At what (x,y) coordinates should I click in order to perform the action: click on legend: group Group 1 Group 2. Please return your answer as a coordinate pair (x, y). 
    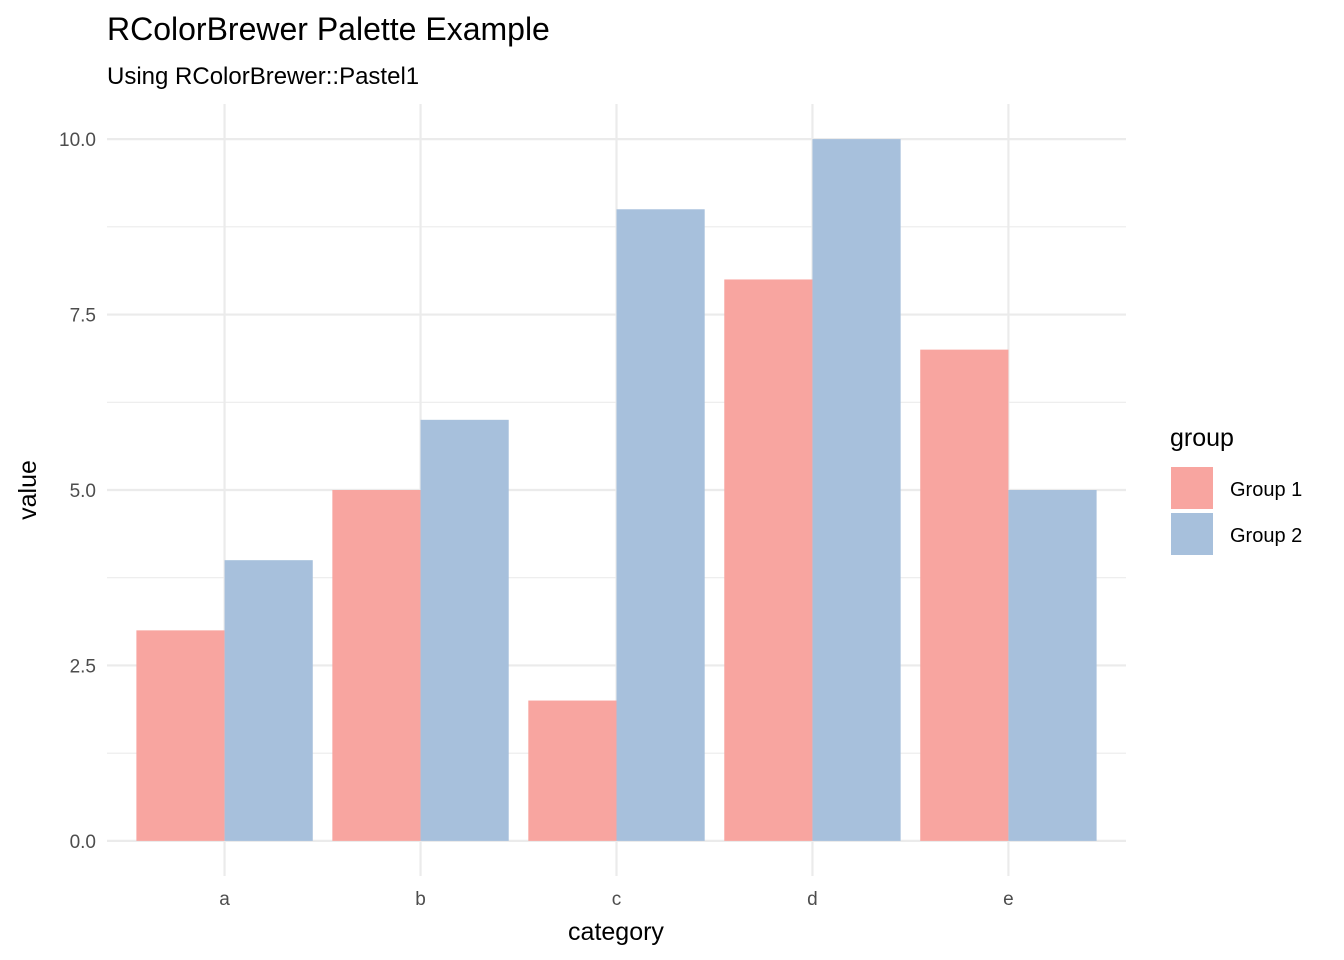
    Looking at the image, I should click on (1236, 489).